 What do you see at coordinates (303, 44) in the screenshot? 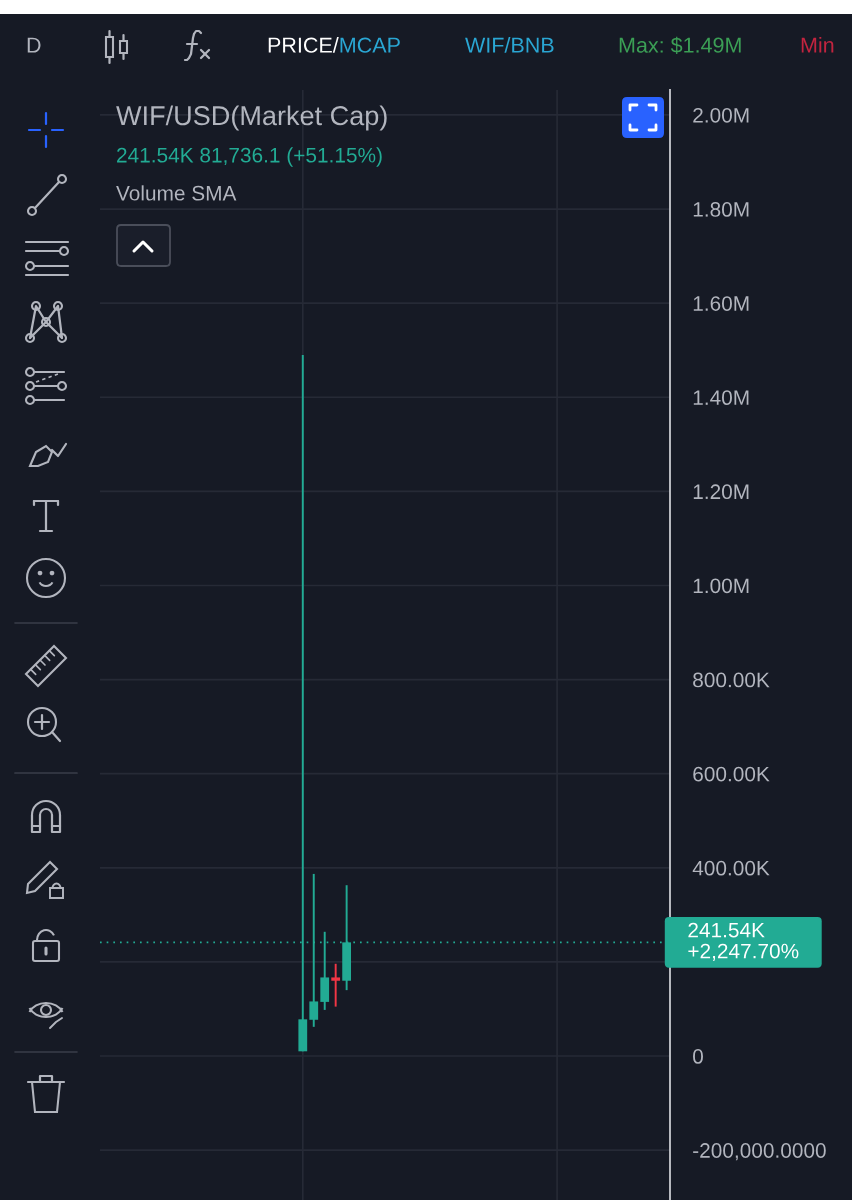
I see `text: PRICE/` at bounding box center [303, 44].